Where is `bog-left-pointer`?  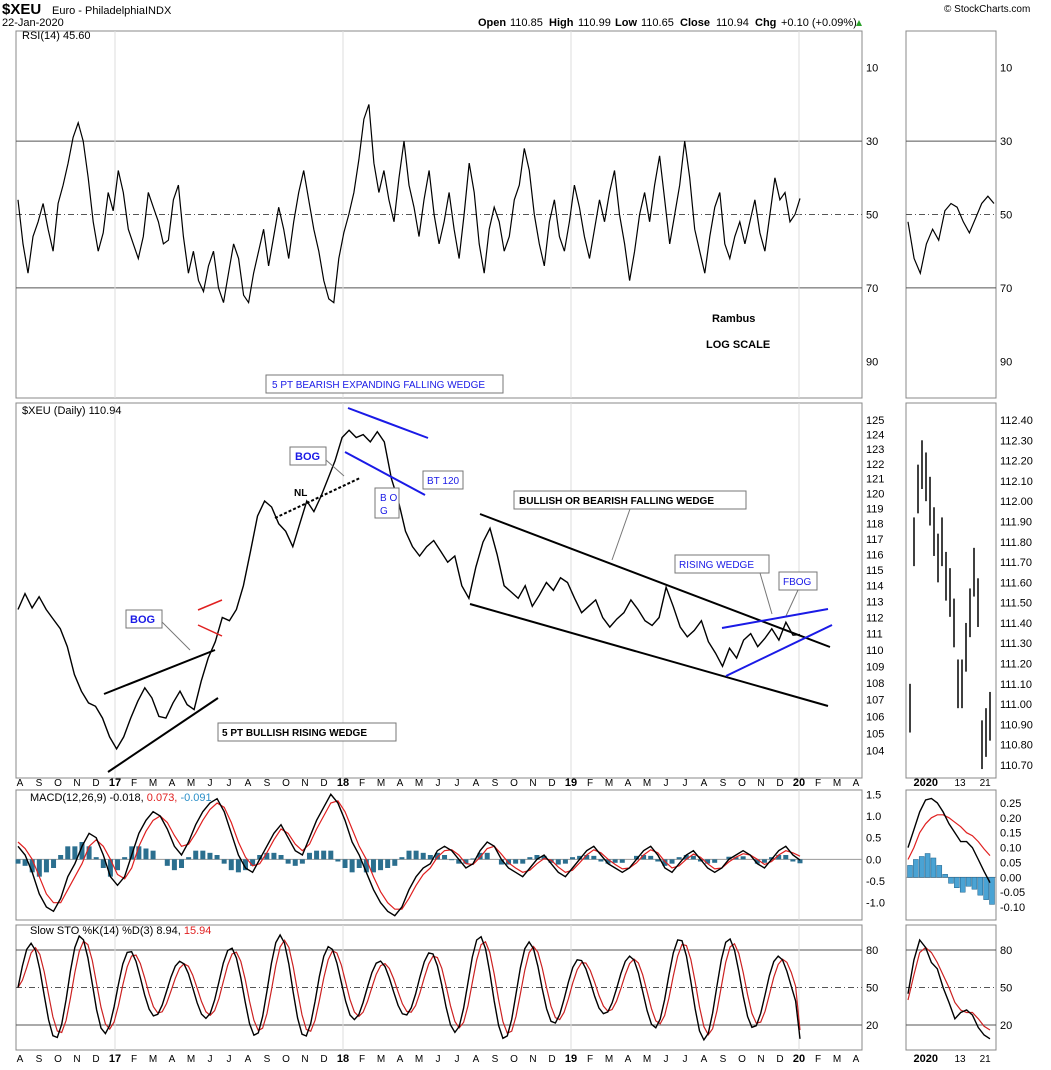 bog-left-pointer is located at coordinates (176, 636).